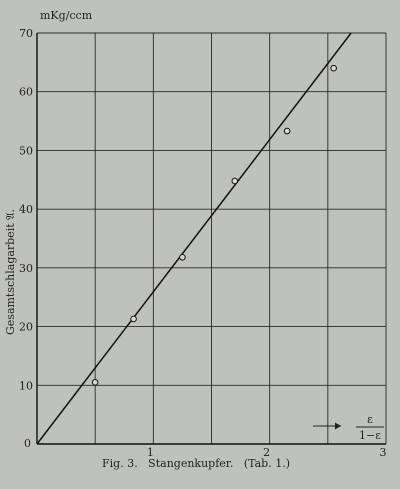 This screenshot has height=489, width=400. I want to click on x-label-arrow-head, so click(338, 426).